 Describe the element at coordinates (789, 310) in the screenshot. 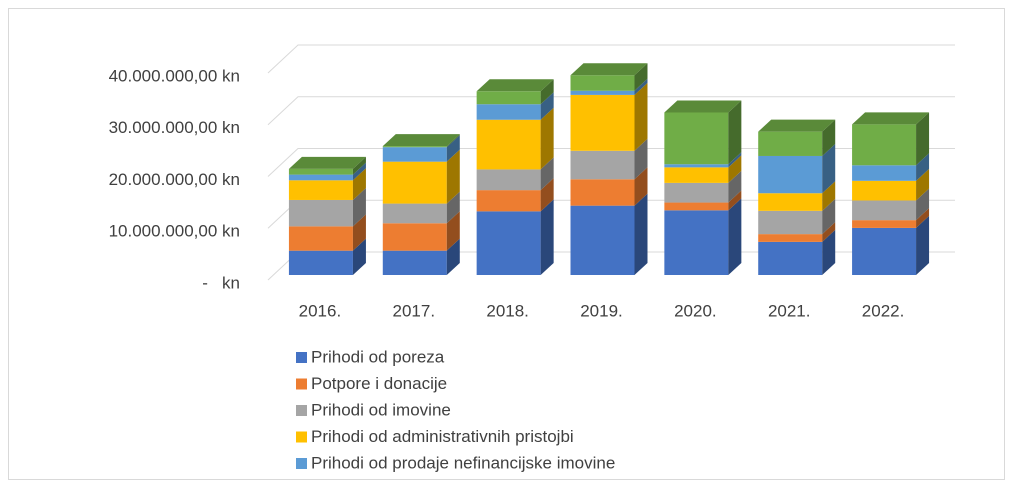

I see `x-tick-label: 2021.` at that location.